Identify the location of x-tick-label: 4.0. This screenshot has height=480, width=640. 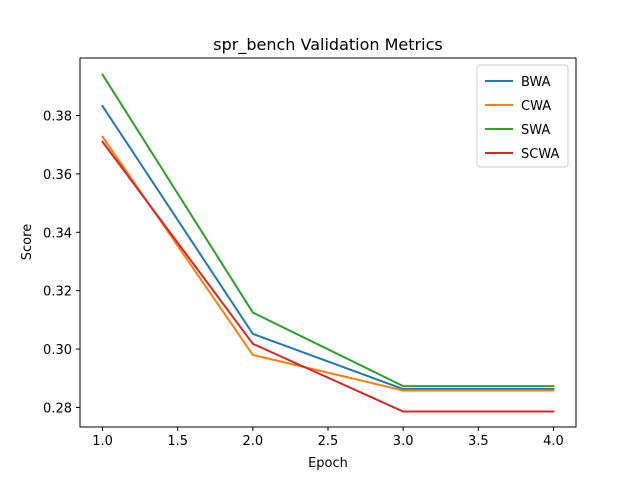
(553, 441).